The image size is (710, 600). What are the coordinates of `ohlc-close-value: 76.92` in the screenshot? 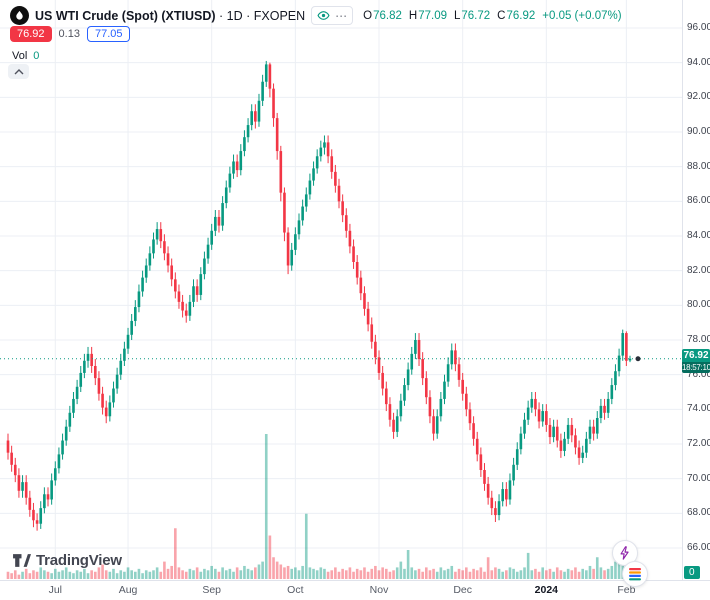 It's located at (521, 15).